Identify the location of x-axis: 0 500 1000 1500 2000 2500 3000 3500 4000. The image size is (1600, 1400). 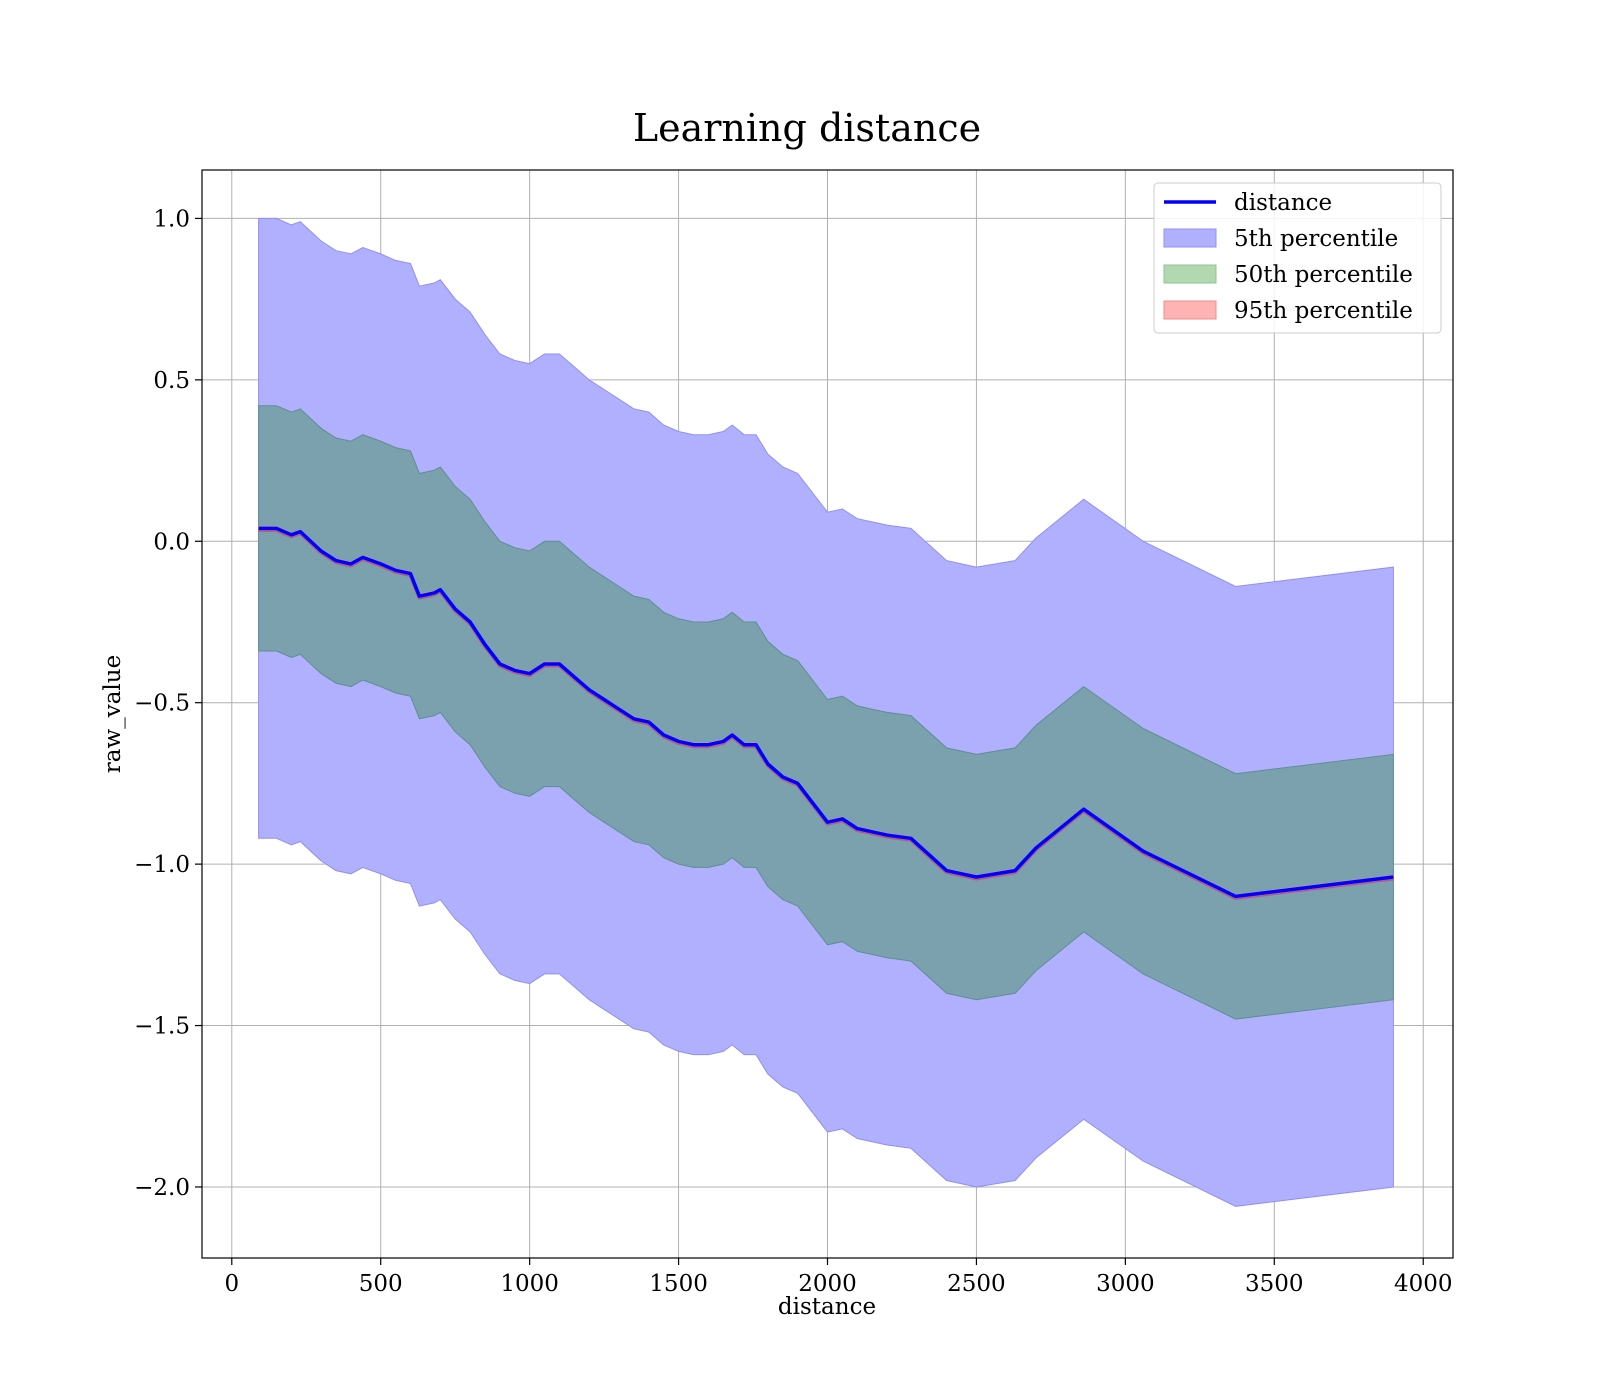
(838, 1277).